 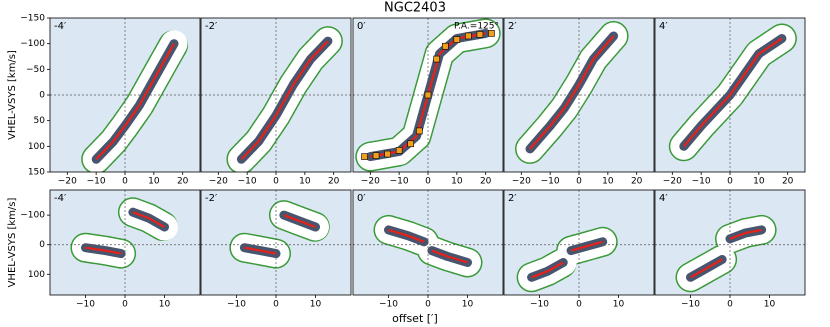 What do you see at coordinates (415, 318) in the screenshot?
I see `x-axis-label: offset [′]` at bounding box center [415, 318].